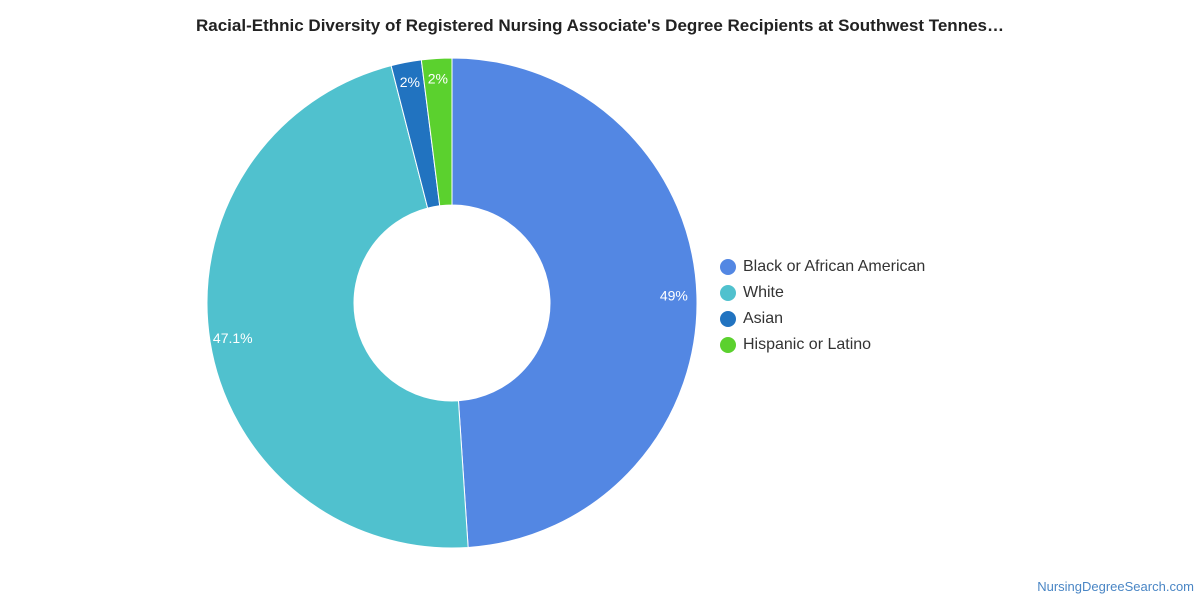  I want to click on legend-label: White, so click(763, 292).